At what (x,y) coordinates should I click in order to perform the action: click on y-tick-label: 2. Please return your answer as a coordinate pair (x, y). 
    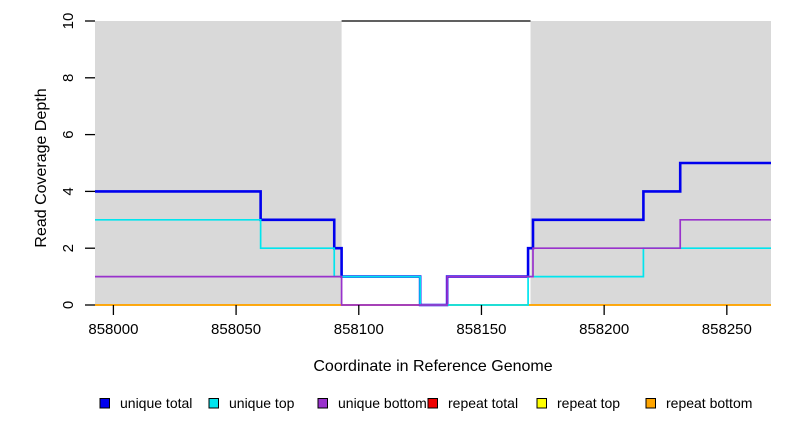
    Looking at the image, I should click on (68, 248).